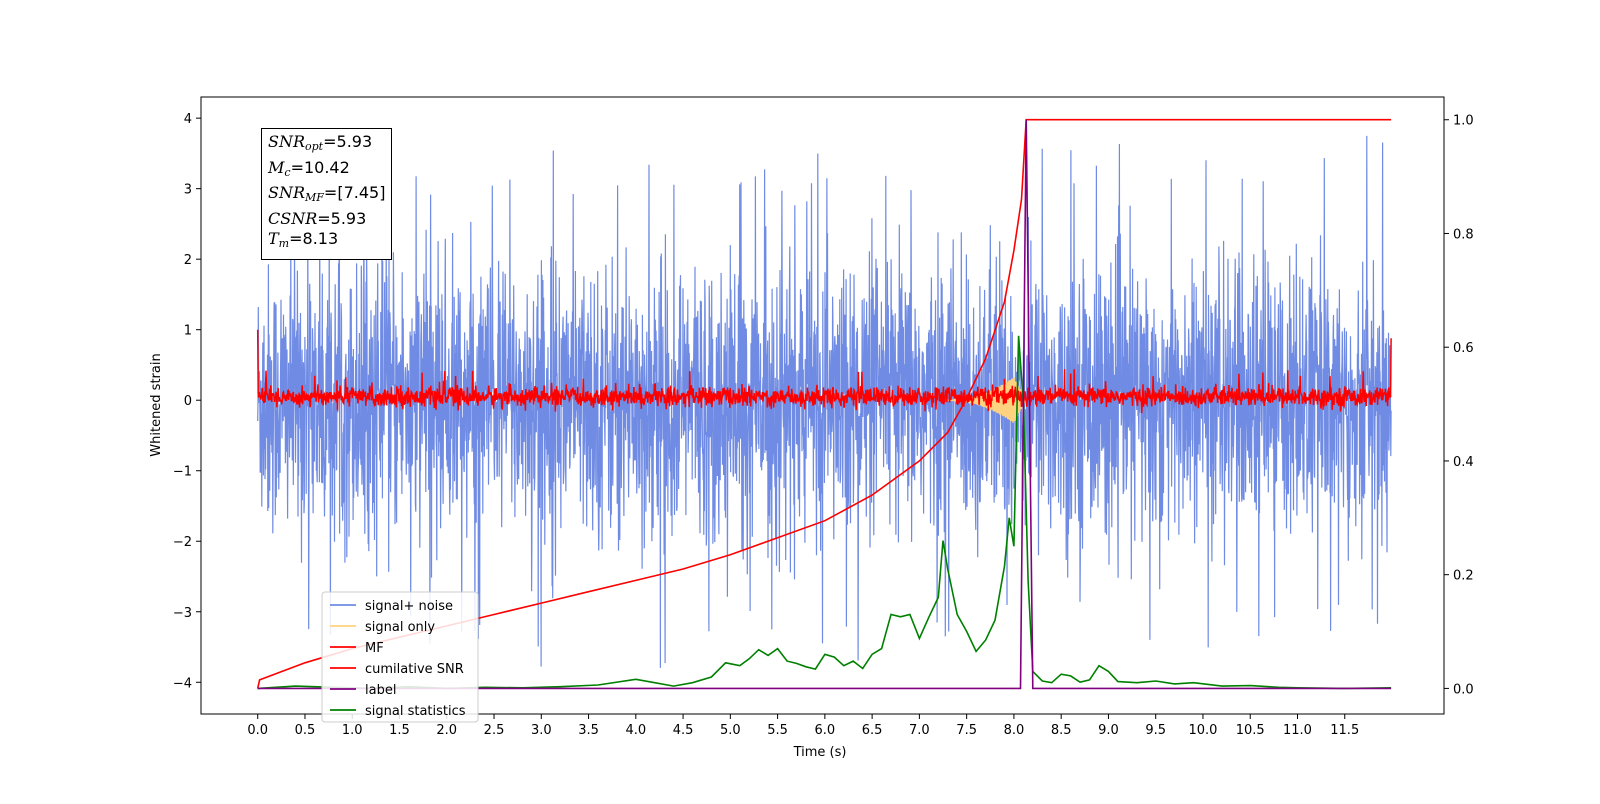 Image resolution: width=1600 pixels, height=804 pixels. Describe the element at coordinates (635, 730) in the screenshot. I see `x-tick-label: 4.0` at that location.